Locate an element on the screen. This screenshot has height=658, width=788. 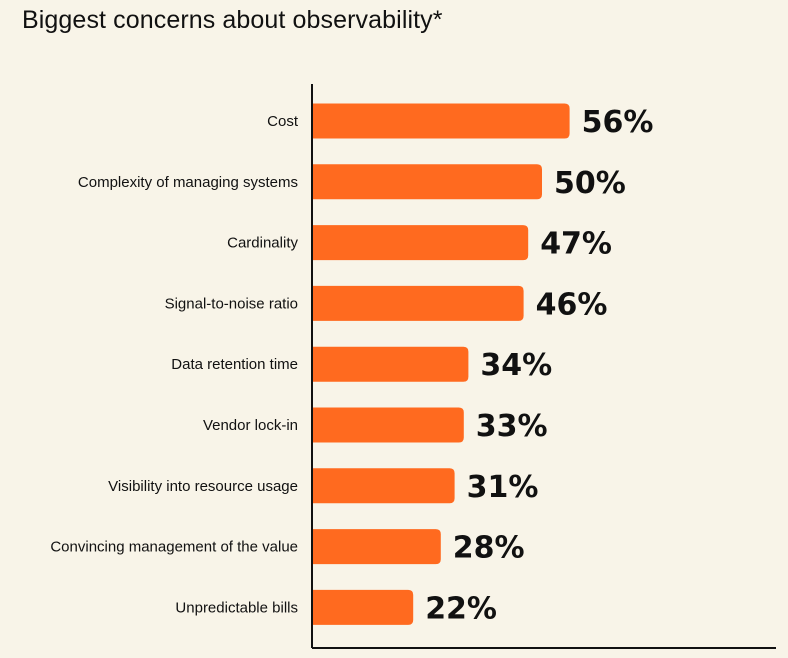
value-label: 46% is located at coordinates (572, 304).